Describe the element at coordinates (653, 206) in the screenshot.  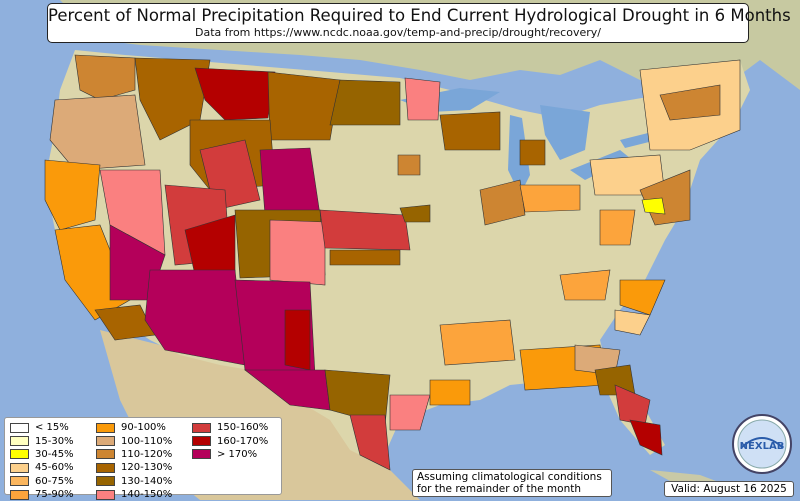
I see `region-maryland-yellow` at that location.